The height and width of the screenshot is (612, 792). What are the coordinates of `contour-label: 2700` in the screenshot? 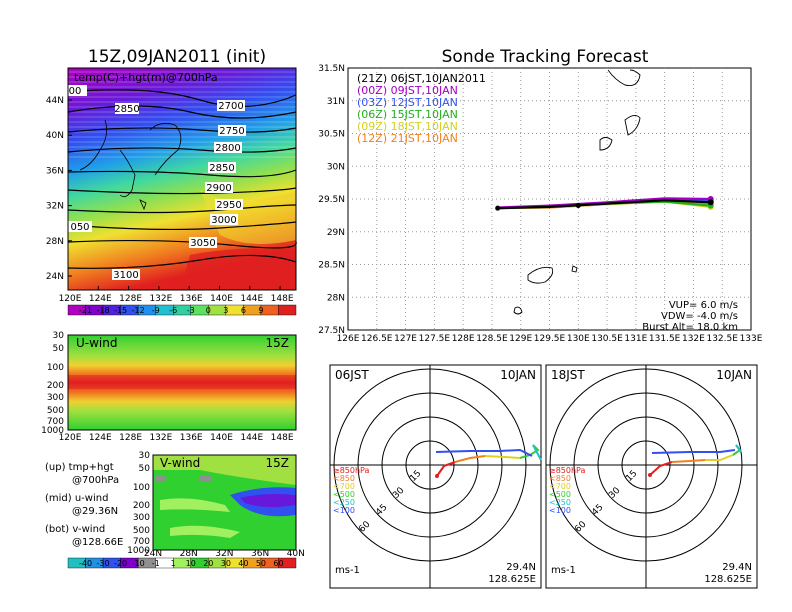 It's located at (230, 106).